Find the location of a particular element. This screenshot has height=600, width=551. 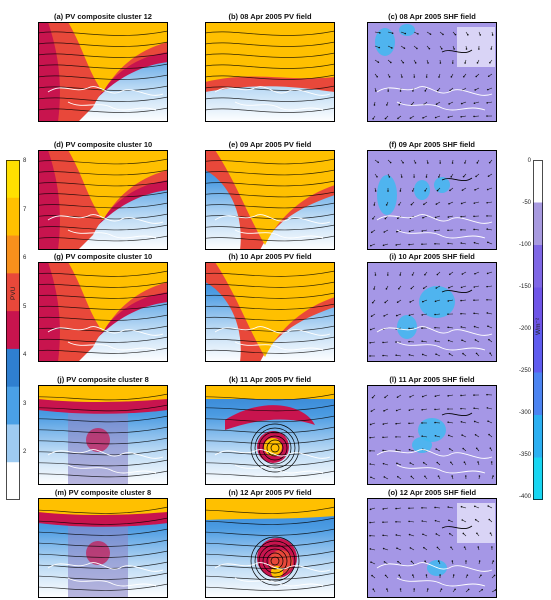

panel-title: (a) PV composite cluster 12 is located at coordinates (103, 16).